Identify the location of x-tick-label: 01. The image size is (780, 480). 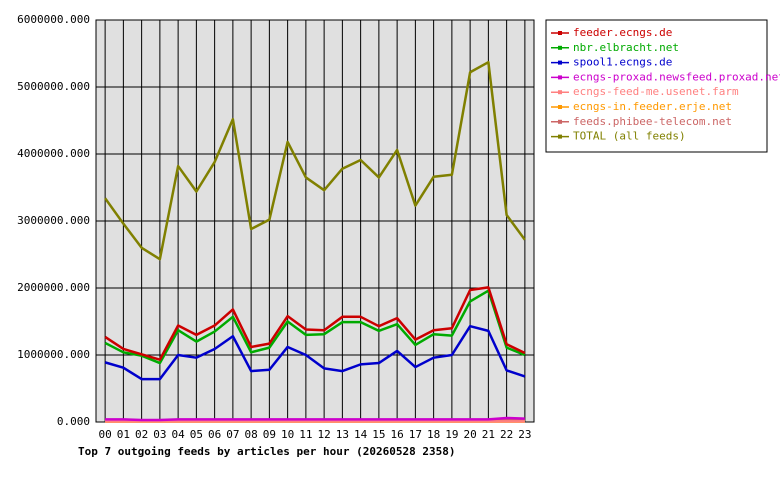
(123, 434).